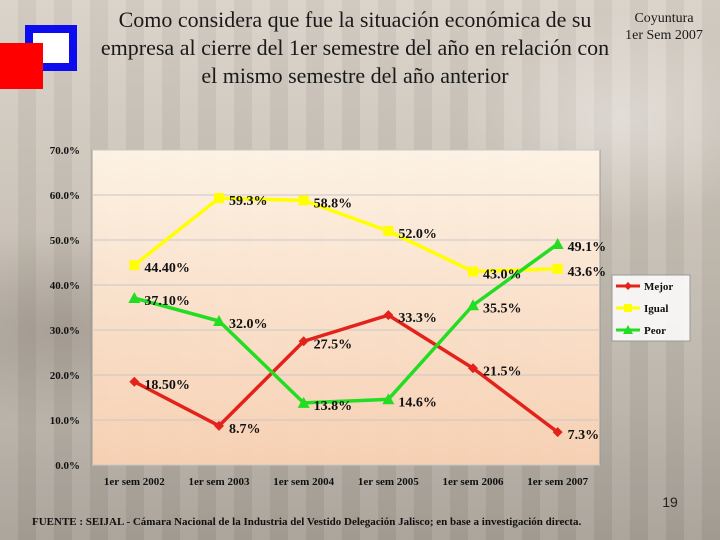 This screenshot has width=720, height=540. I want to click on data-label-igual: 52.0%, so click(417, 234).